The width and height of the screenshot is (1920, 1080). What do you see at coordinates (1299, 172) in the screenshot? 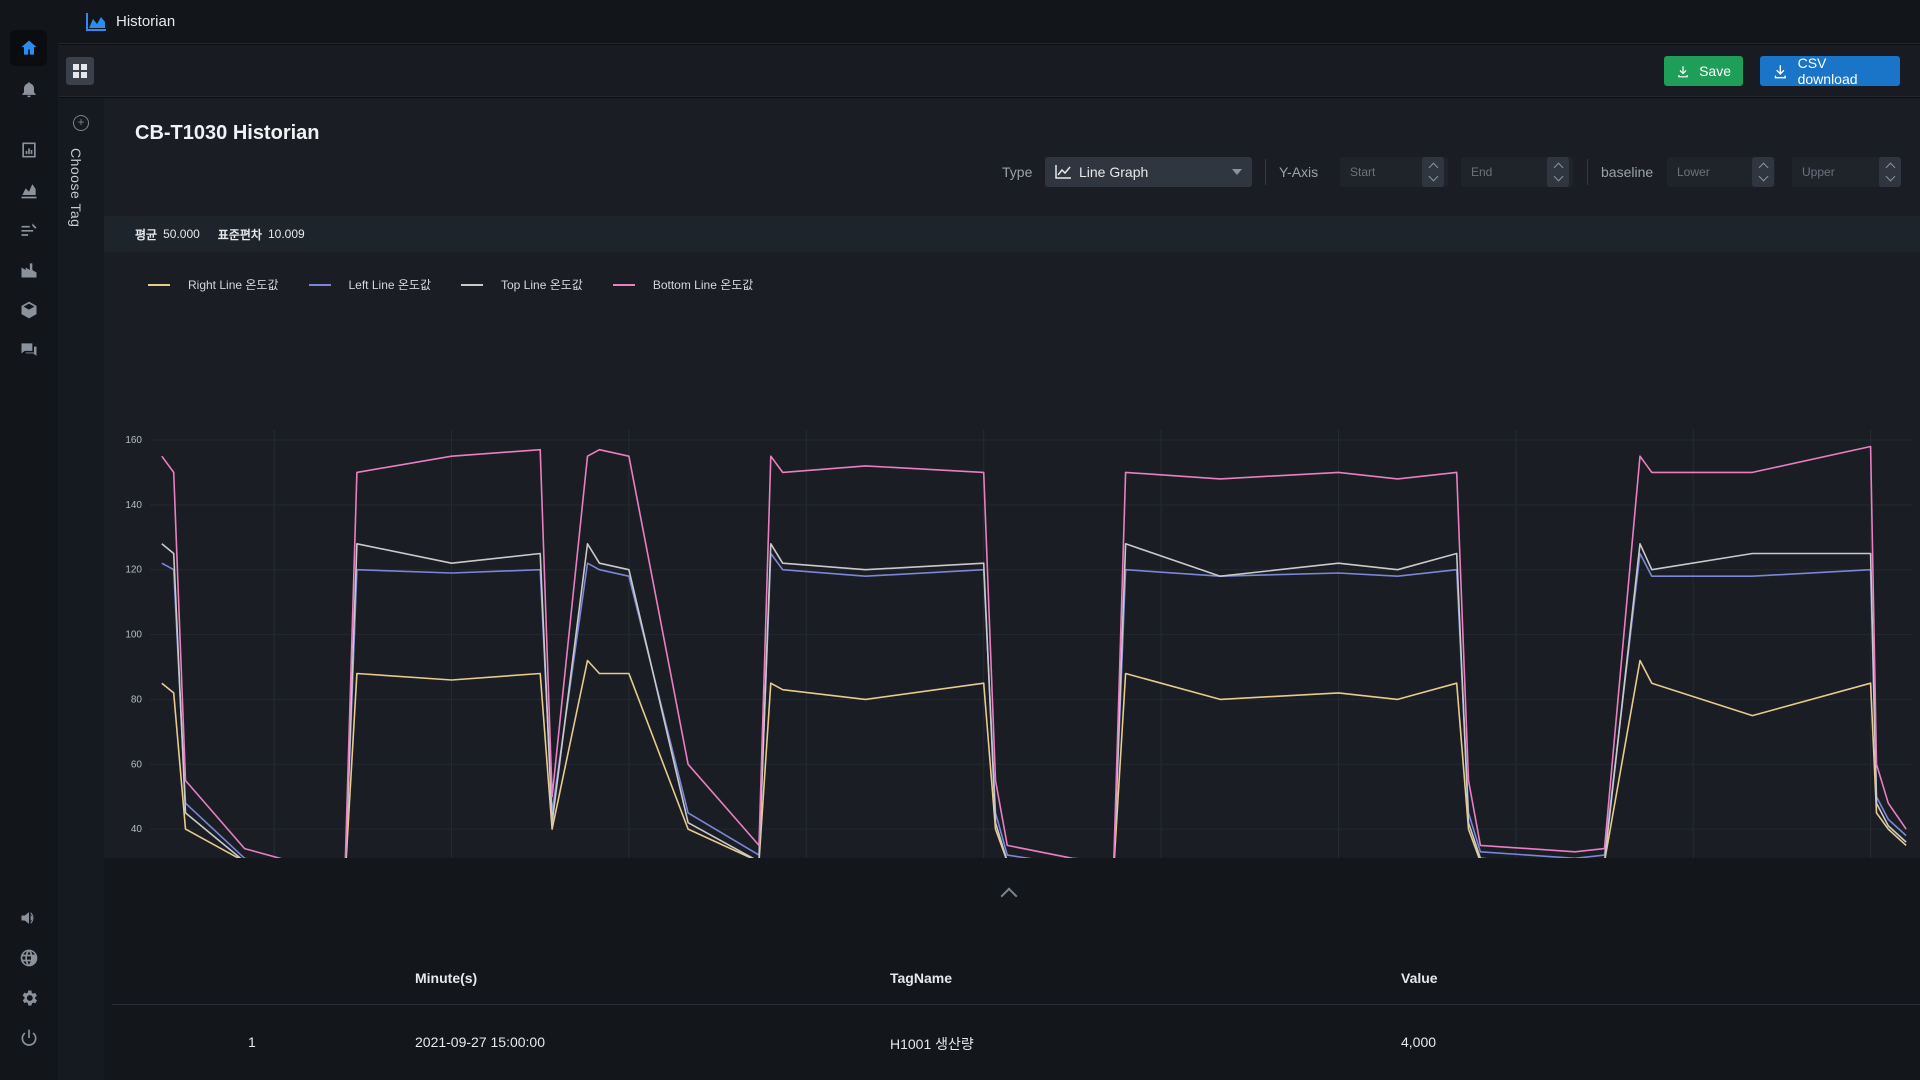
I see `y-axis-label: Y-Axis` at bounding box center [1299, 172].